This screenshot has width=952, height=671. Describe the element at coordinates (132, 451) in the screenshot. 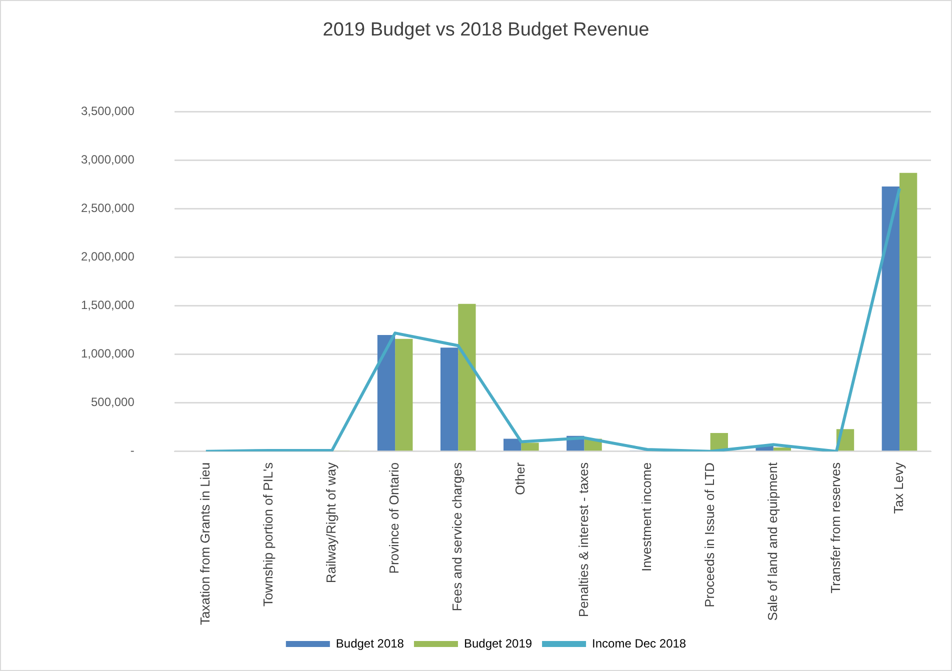

I see `y-tick-label: -` at that location.